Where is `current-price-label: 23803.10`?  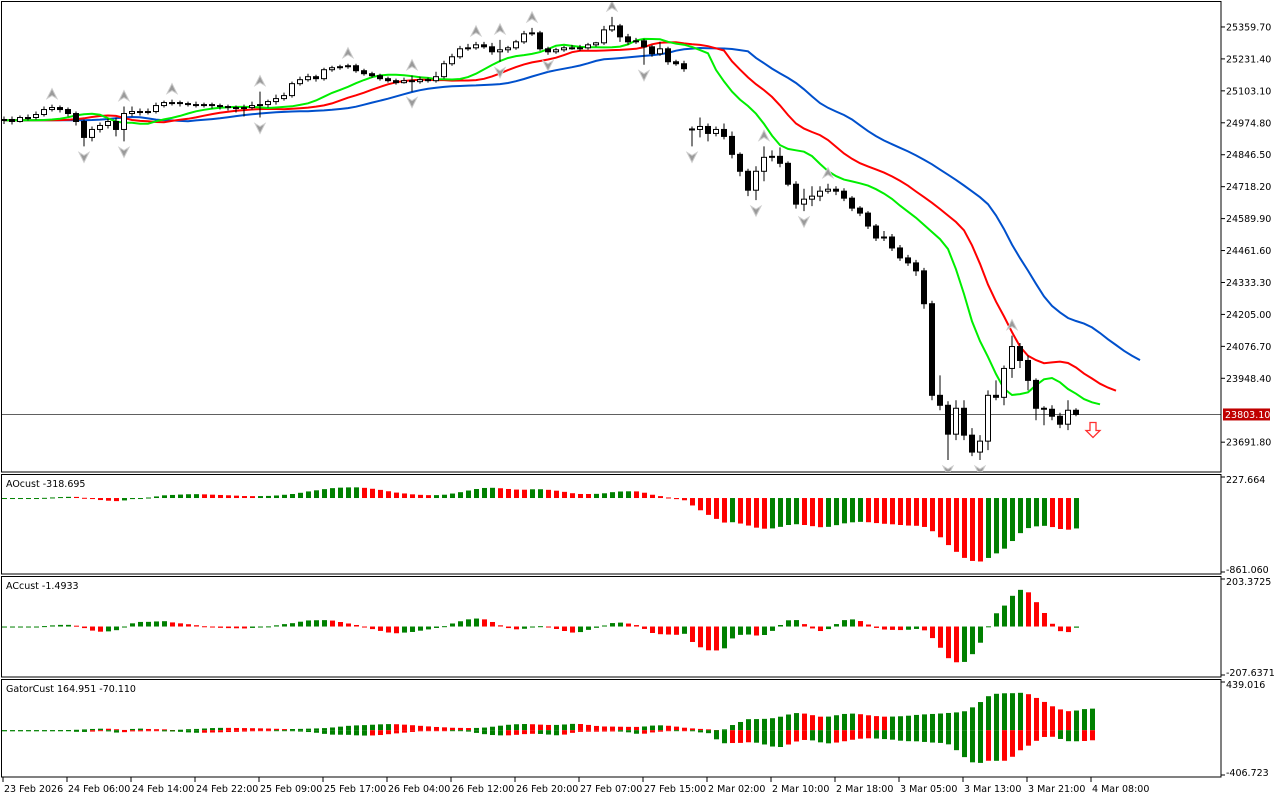
current-price-label: 23803.10 is located at coordinates (1247, 415).